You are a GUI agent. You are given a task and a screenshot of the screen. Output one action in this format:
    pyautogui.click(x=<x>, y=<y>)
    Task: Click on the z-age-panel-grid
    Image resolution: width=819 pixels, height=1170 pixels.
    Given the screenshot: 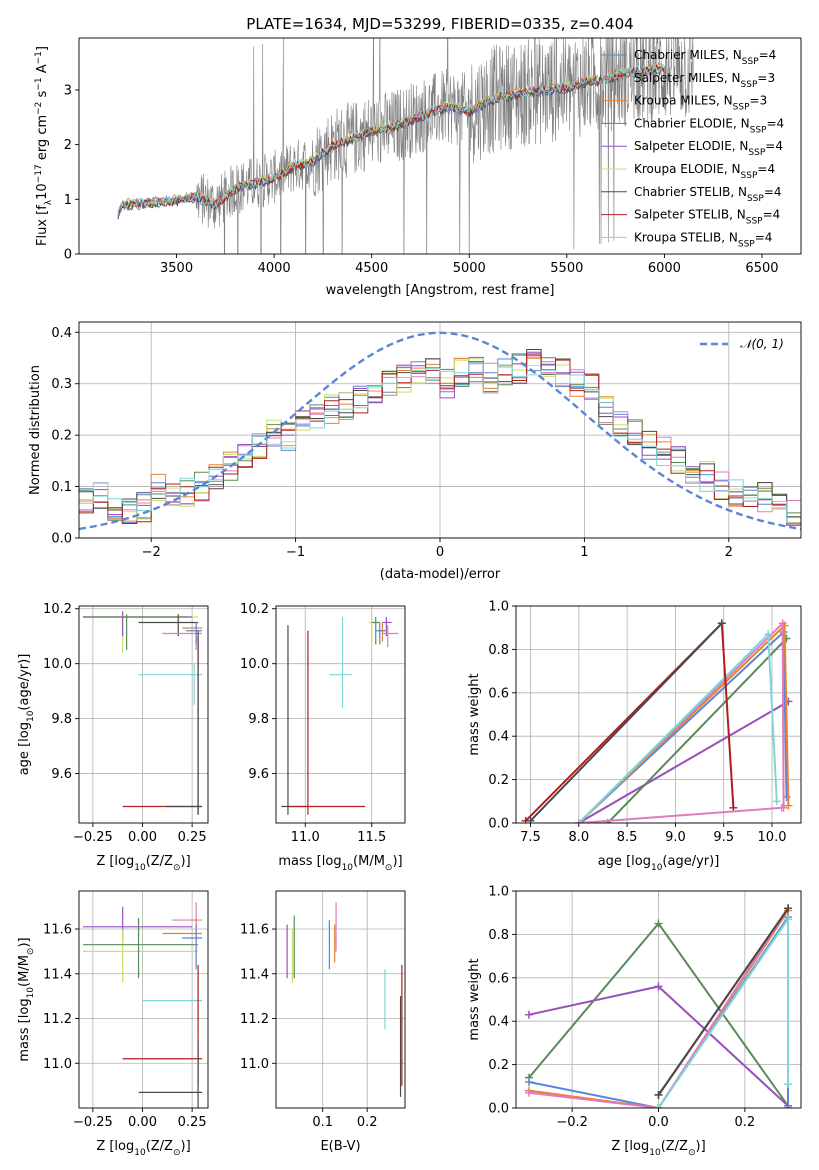 What is the action you would take?
    pyautogui.click(x=143, y=714)
    